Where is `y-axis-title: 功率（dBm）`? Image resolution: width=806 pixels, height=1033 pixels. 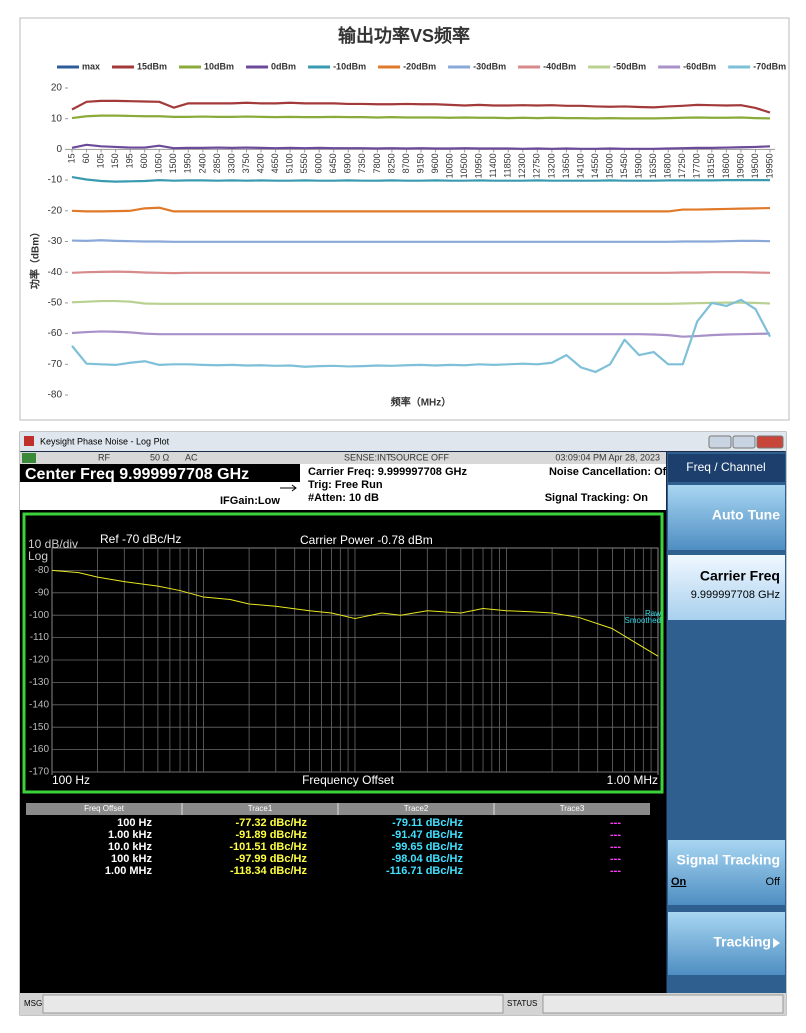 y-axis-title: 功率（dBm） is located at coordinates (35, 258).